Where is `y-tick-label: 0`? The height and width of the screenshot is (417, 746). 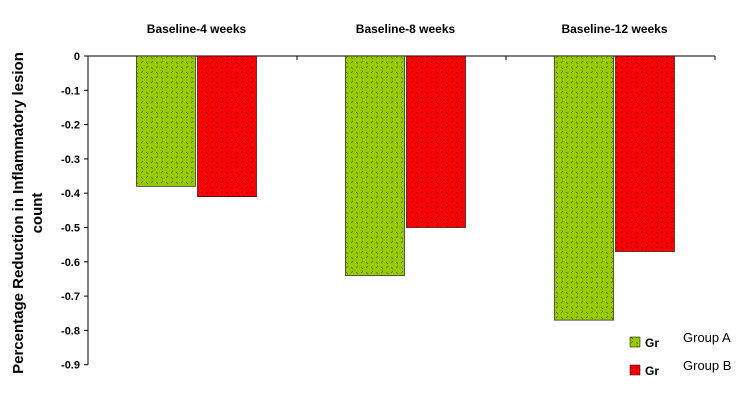 y-tick-label: 0 is located at coordinates (77, 57).